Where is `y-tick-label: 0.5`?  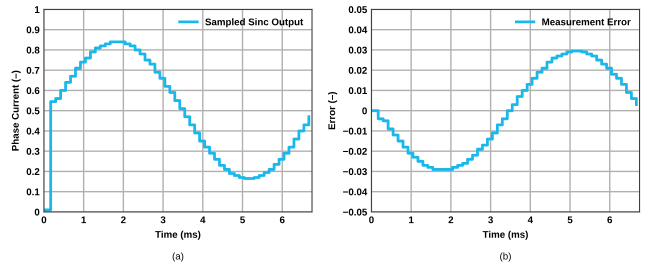
y-tick-label: 0.5 is located at coordinates (33, 110).